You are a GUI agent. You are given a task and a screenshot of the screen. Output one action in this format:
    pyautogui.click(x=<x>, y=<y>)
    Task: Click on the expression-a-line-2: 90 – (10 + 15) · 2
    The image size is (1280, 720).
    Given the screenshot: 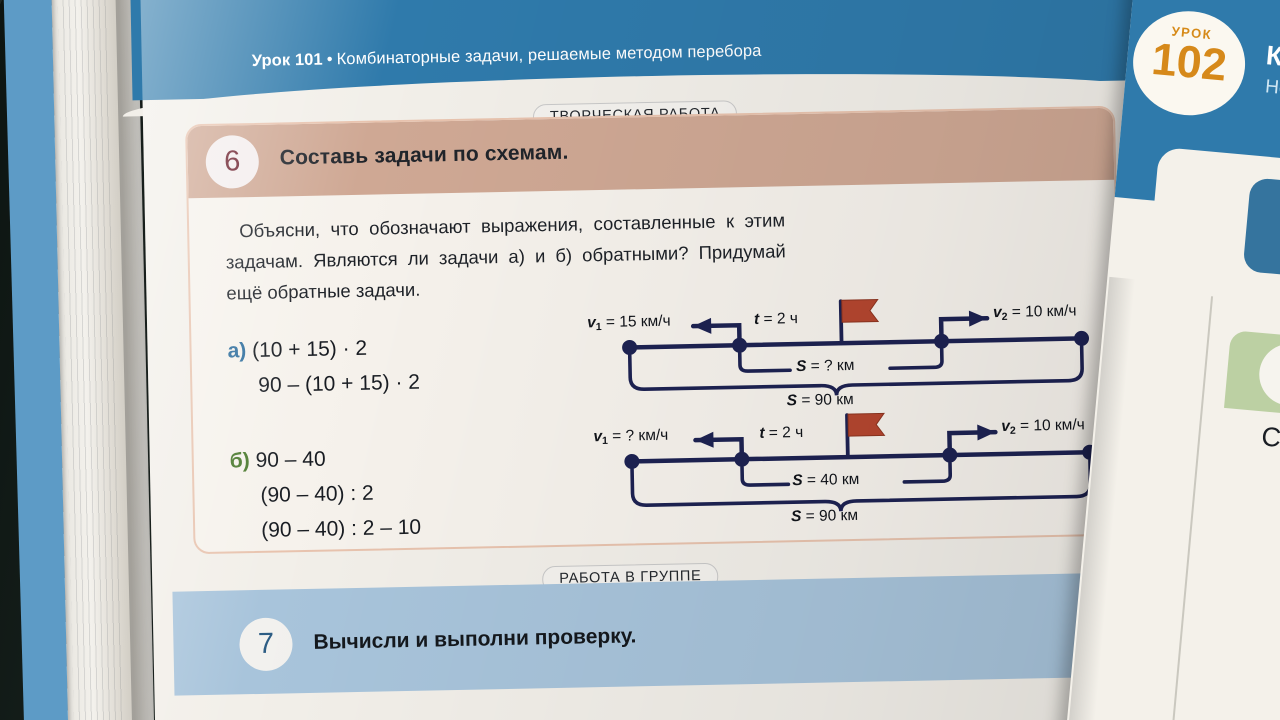 What is the action you would take?
    pyautogui.click(x=324, y=384)
    